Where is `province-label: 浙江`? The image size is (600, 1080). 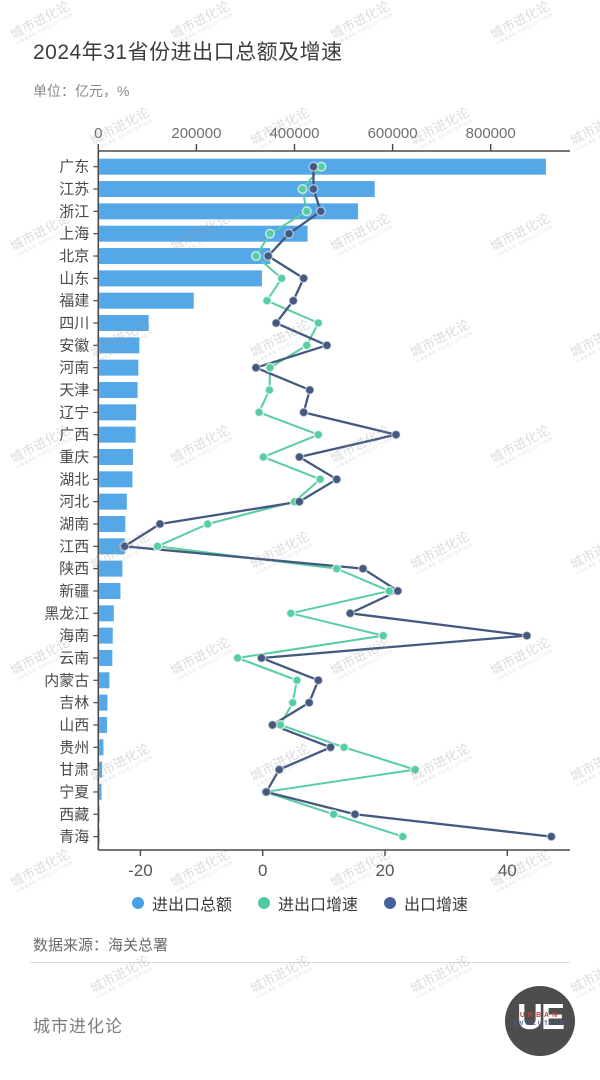 province-label: 浙江 is located at coordinates (74, 211).